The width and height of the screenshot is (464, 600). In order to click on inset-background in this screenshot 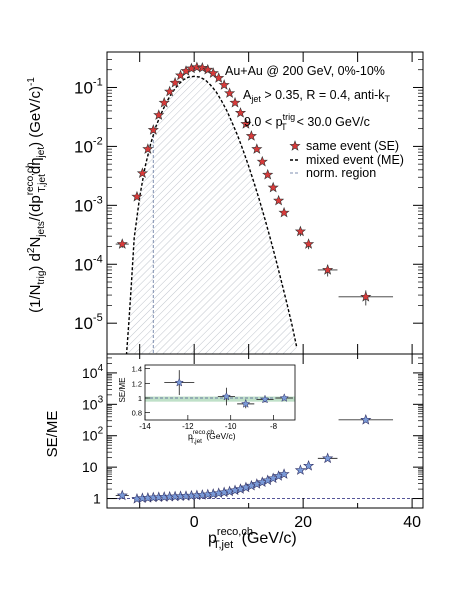, I will do `click(220, 392)`.